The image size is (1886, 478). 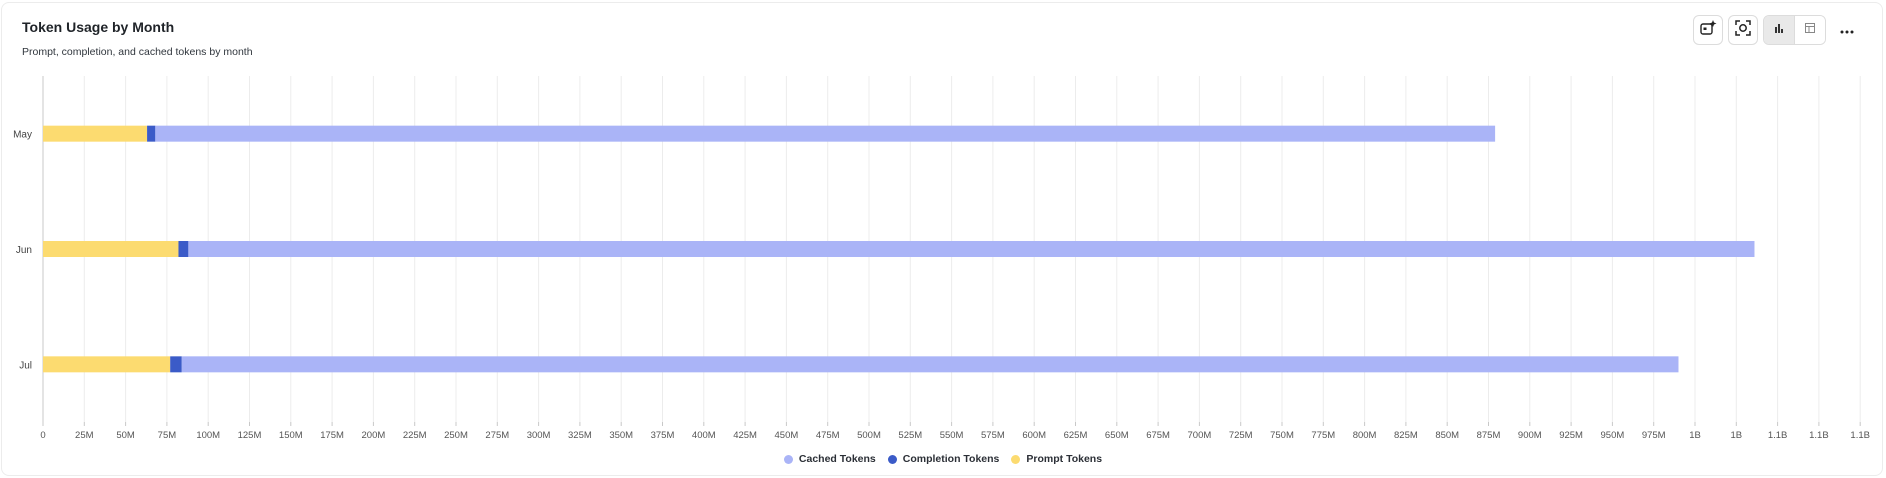 What do you see at coordinates (415, 435) in the screenshot?
I see `x-tick-label: 225M` at bounding box center [415, 435].